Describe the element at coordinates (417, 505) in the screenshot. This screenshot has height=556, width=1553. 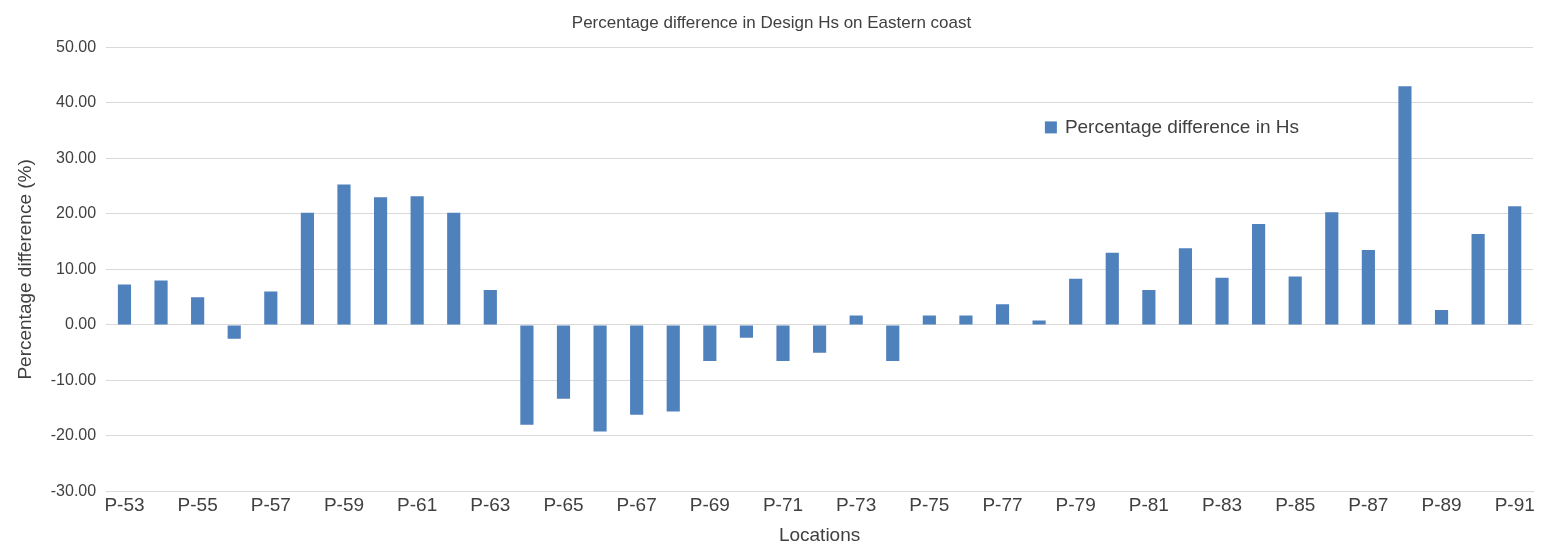
I see `x-tick-label: P-61` at that location.